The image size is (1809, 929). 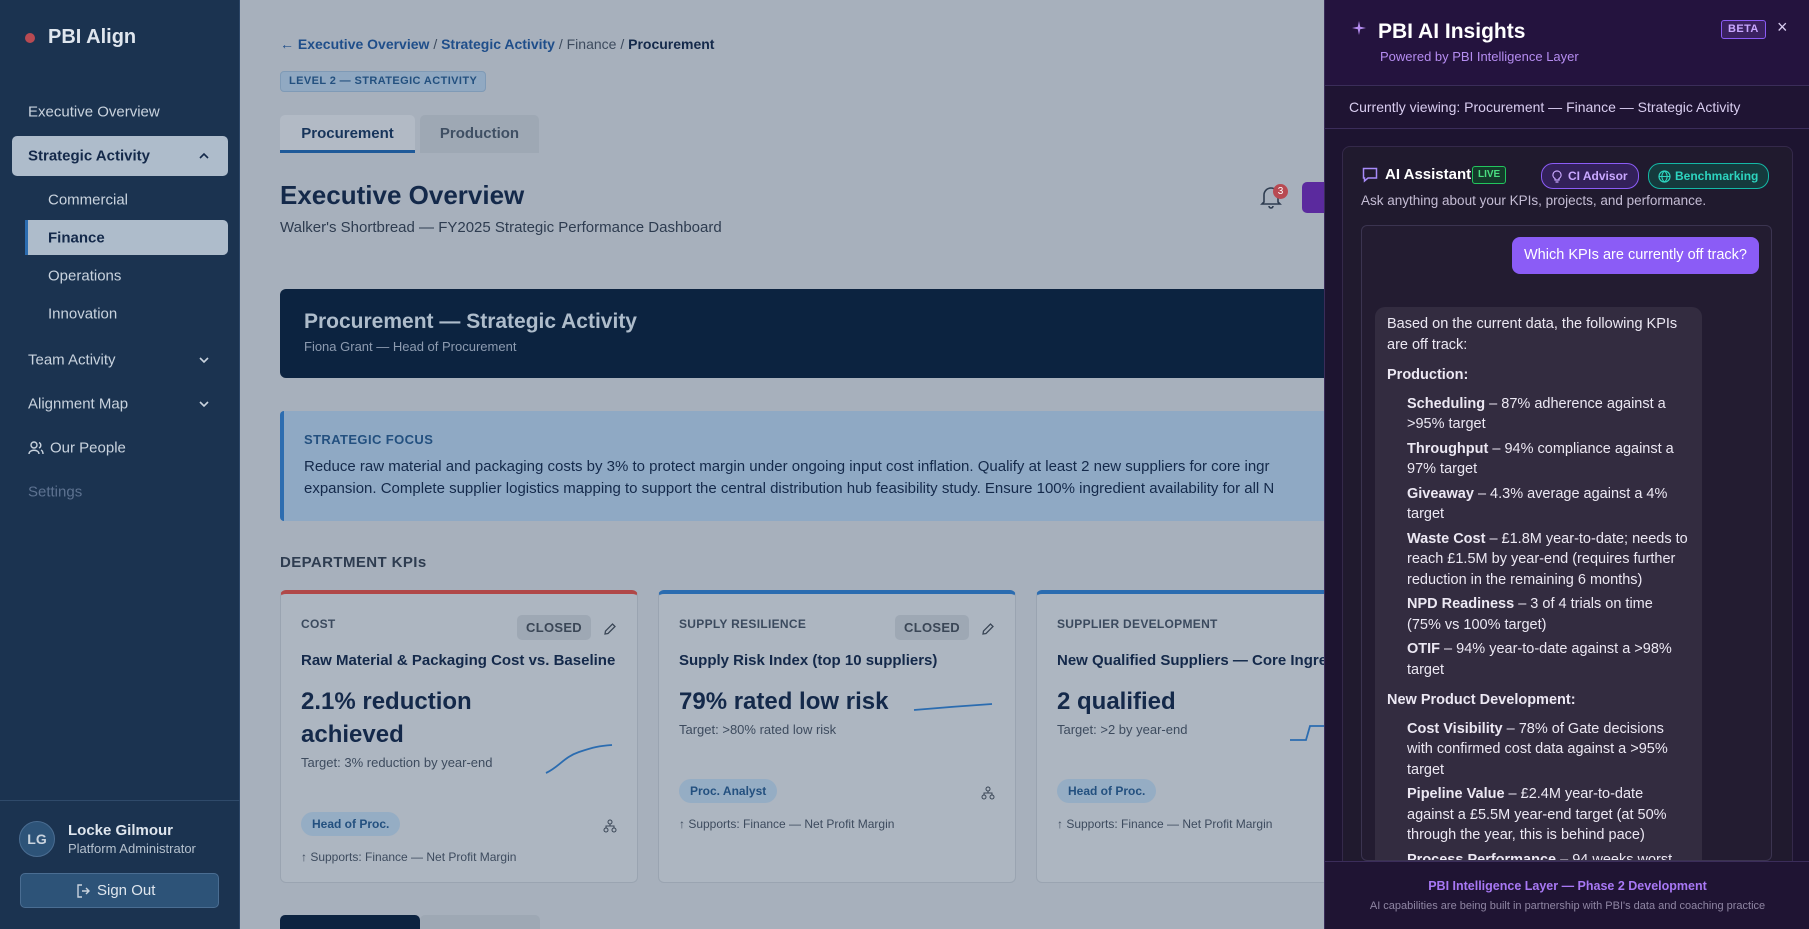 What do you see at coordinates (355, 44) in the screenshot?
I see `breadcrumb-link: ← Executive Overview` at bounding box center [355, 44].